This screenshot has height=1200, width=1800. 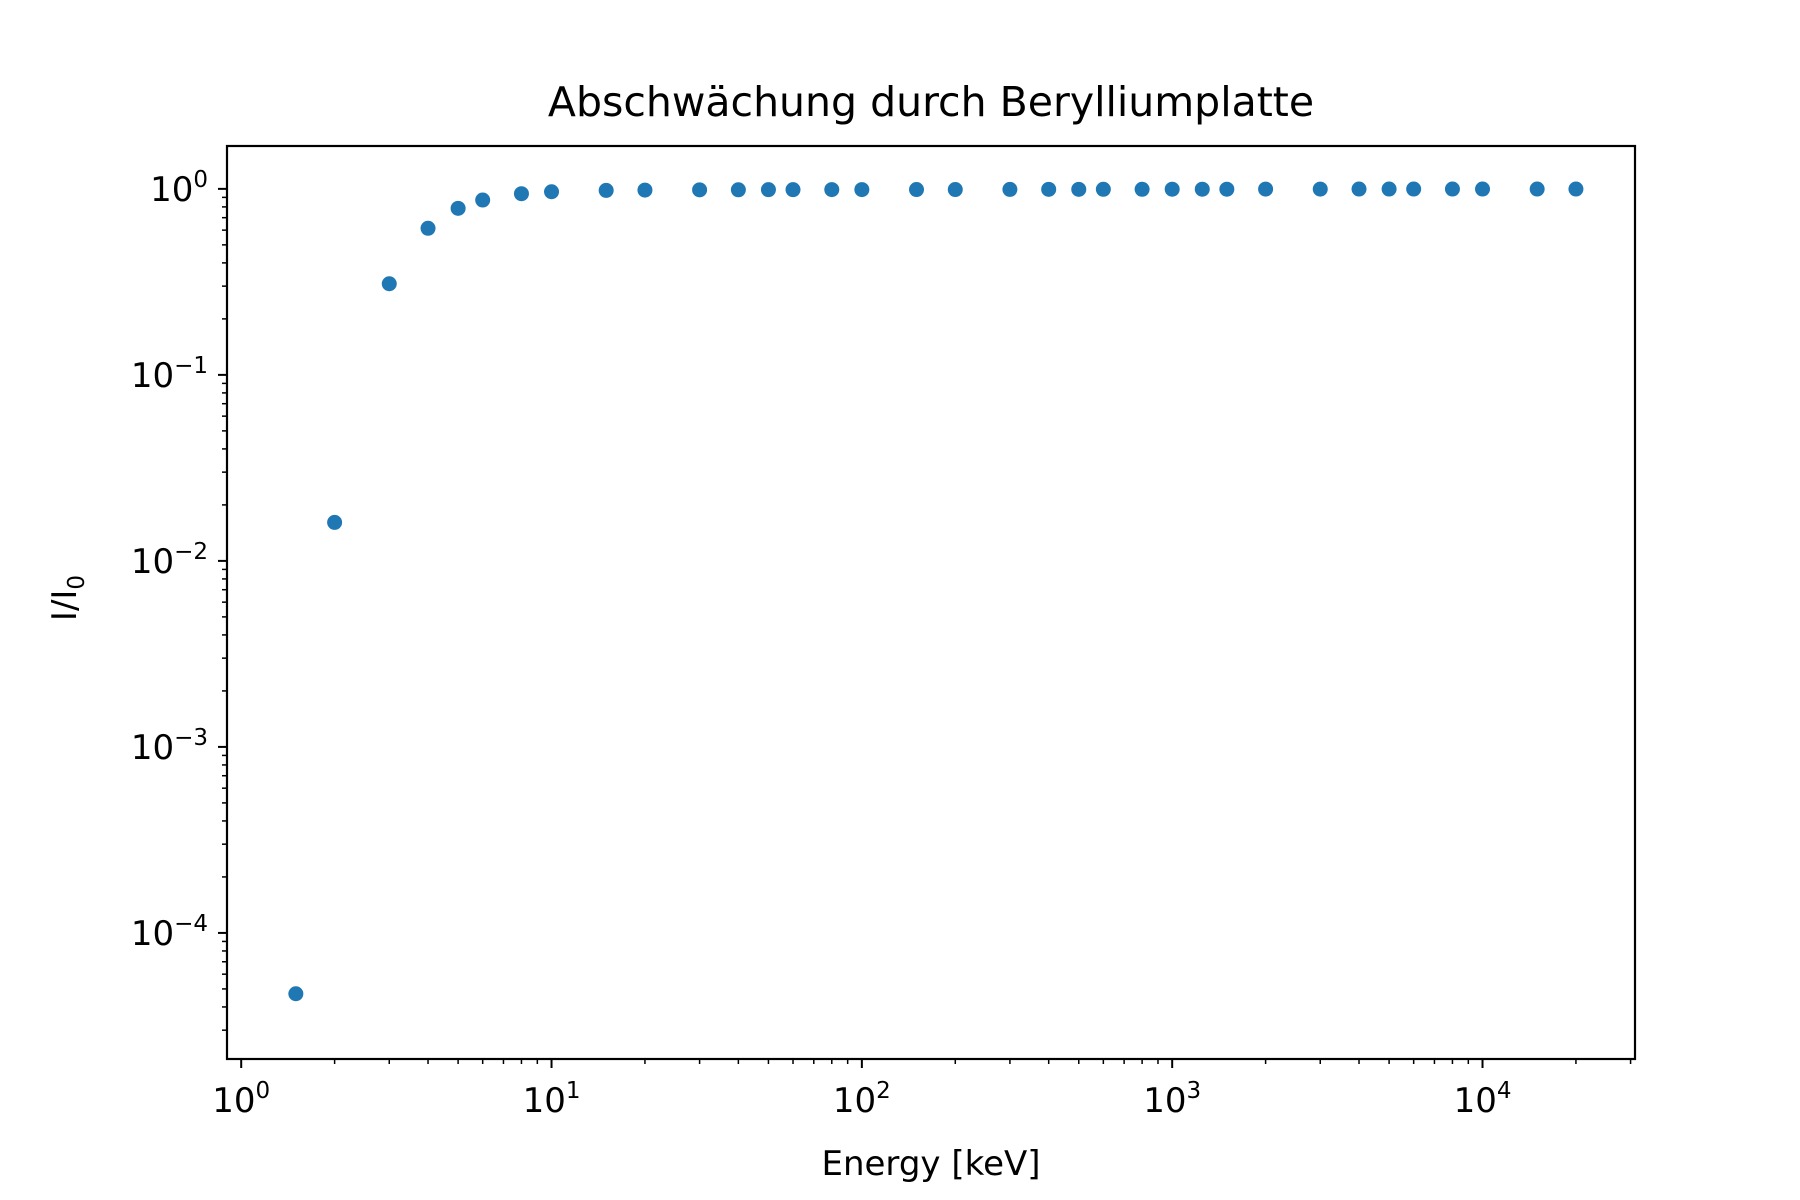 I want to click on x-tick-label: 10³, so click(x=1172, y=1099).